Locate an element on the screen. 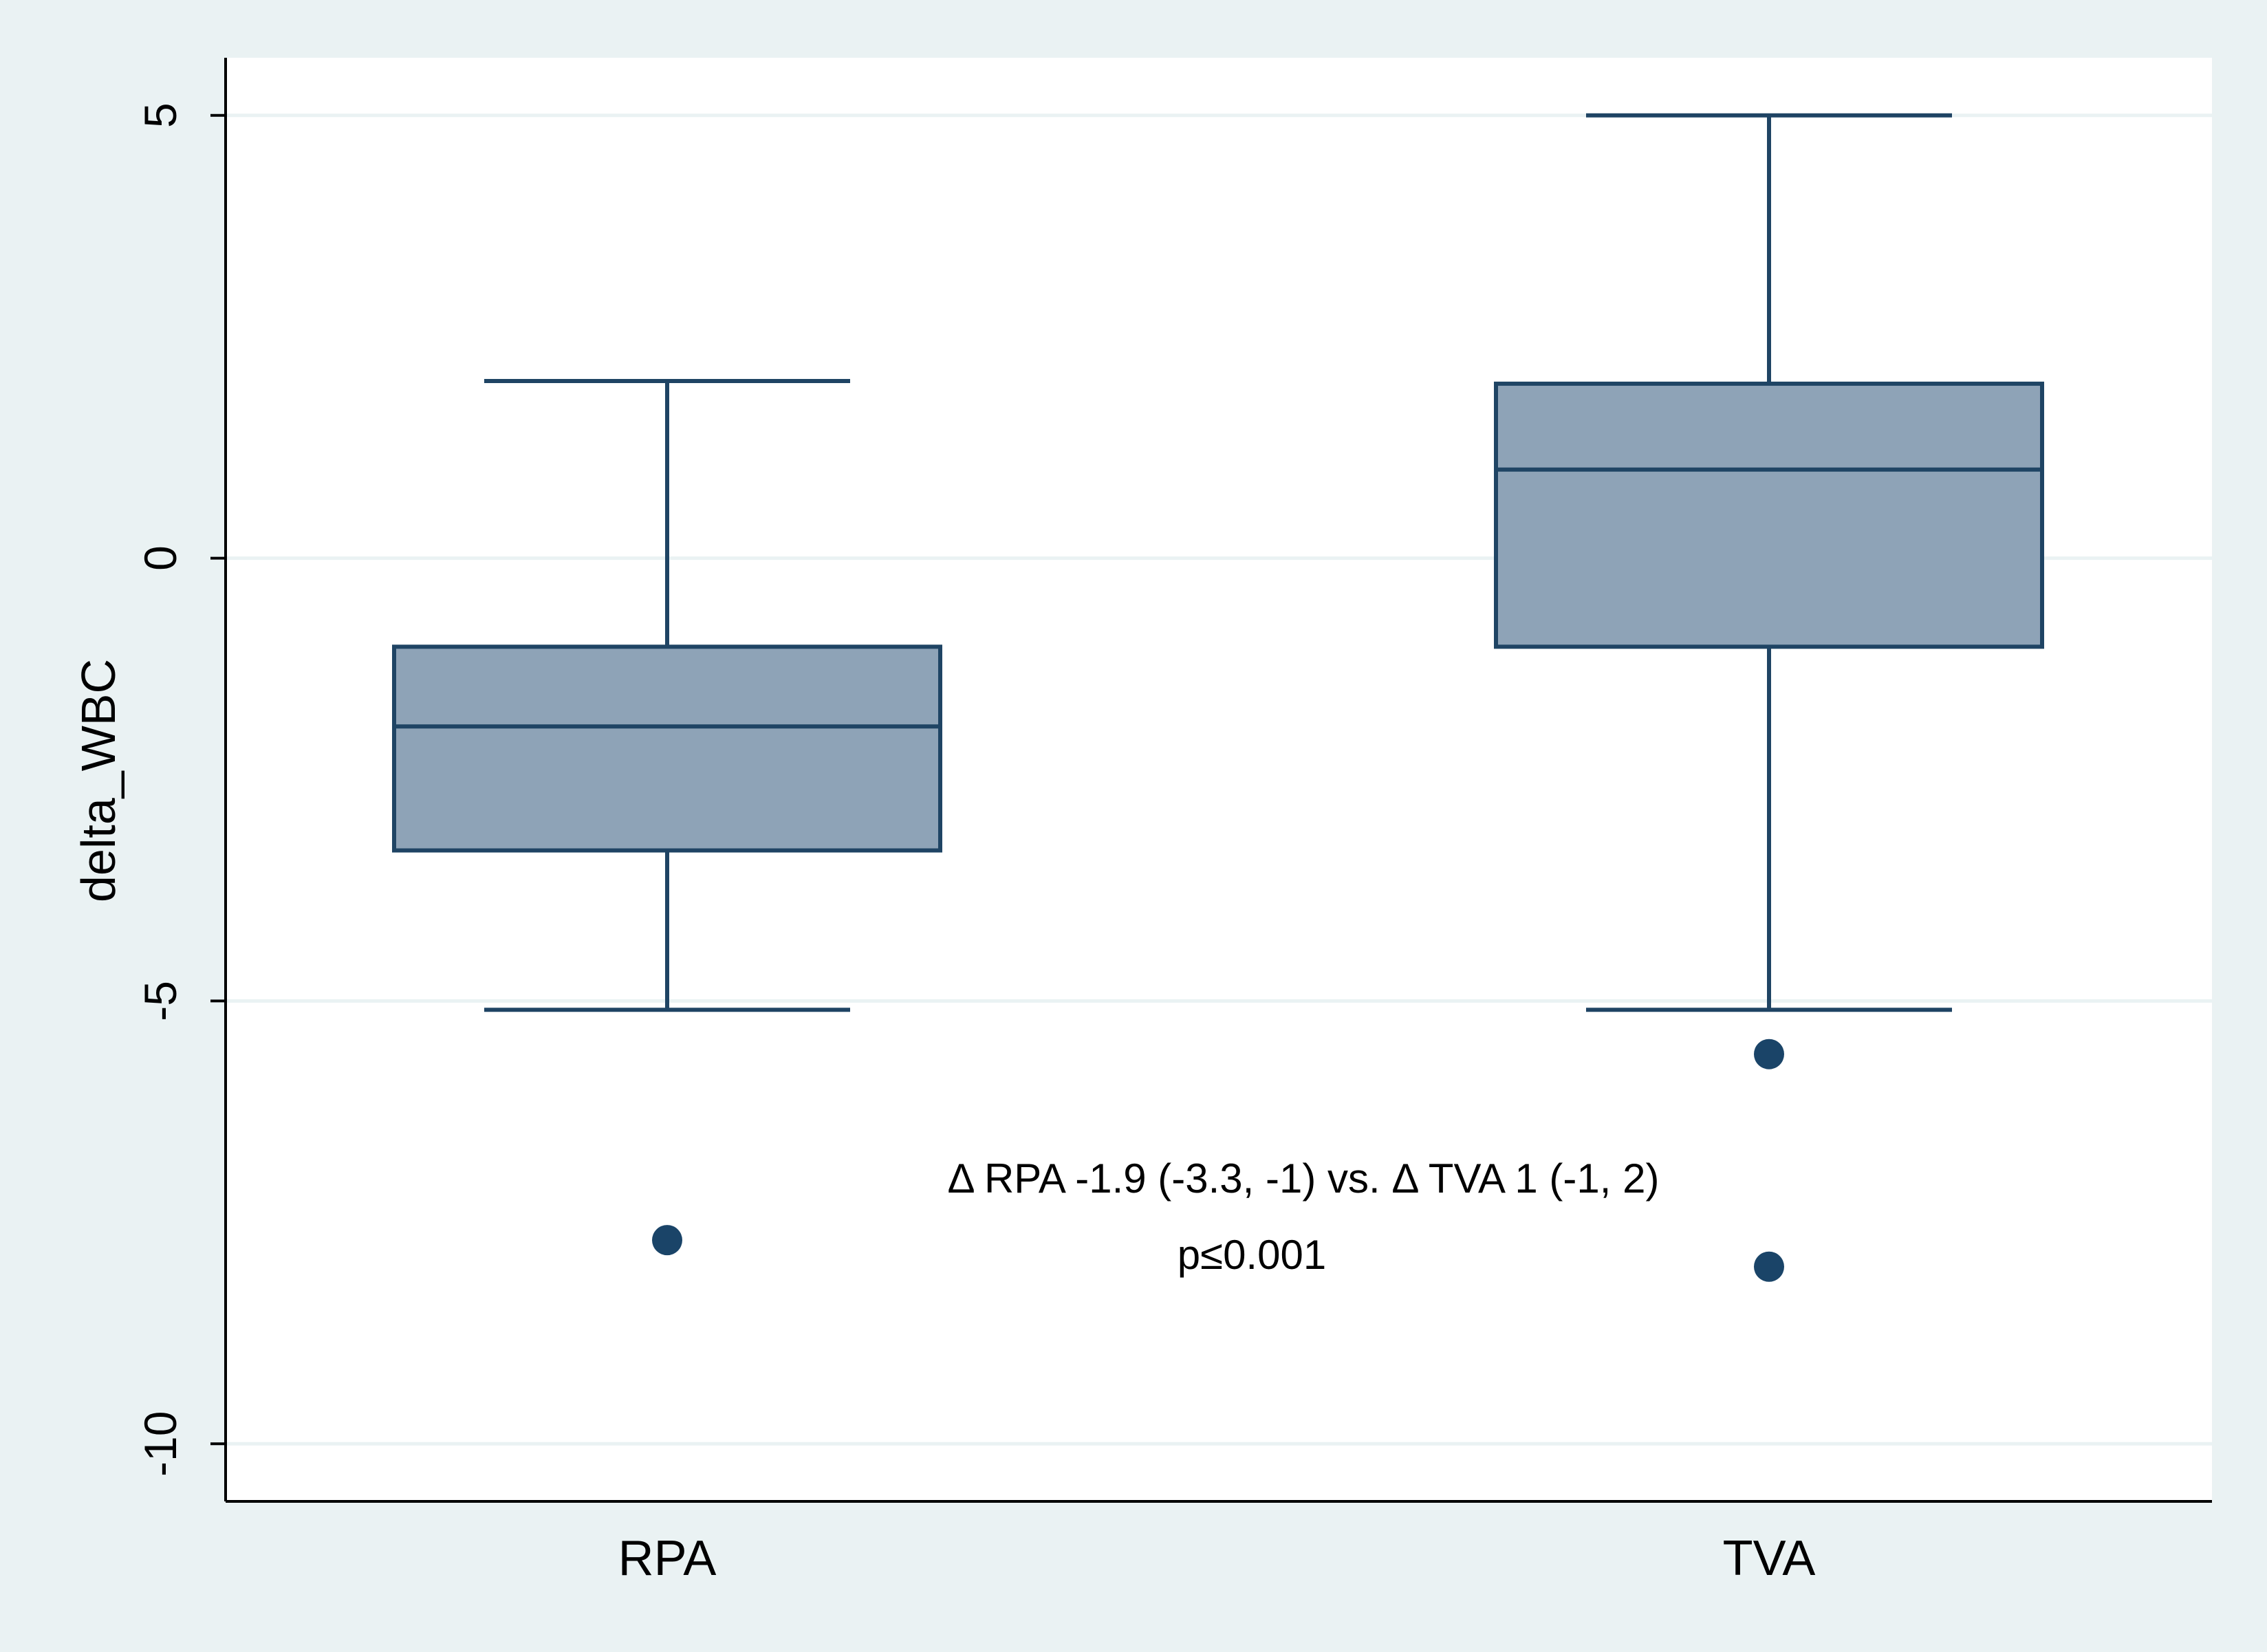 The image size is (2267, 1652). x-category-labels: RPA TVA is located at coordinates (1217, 1558).